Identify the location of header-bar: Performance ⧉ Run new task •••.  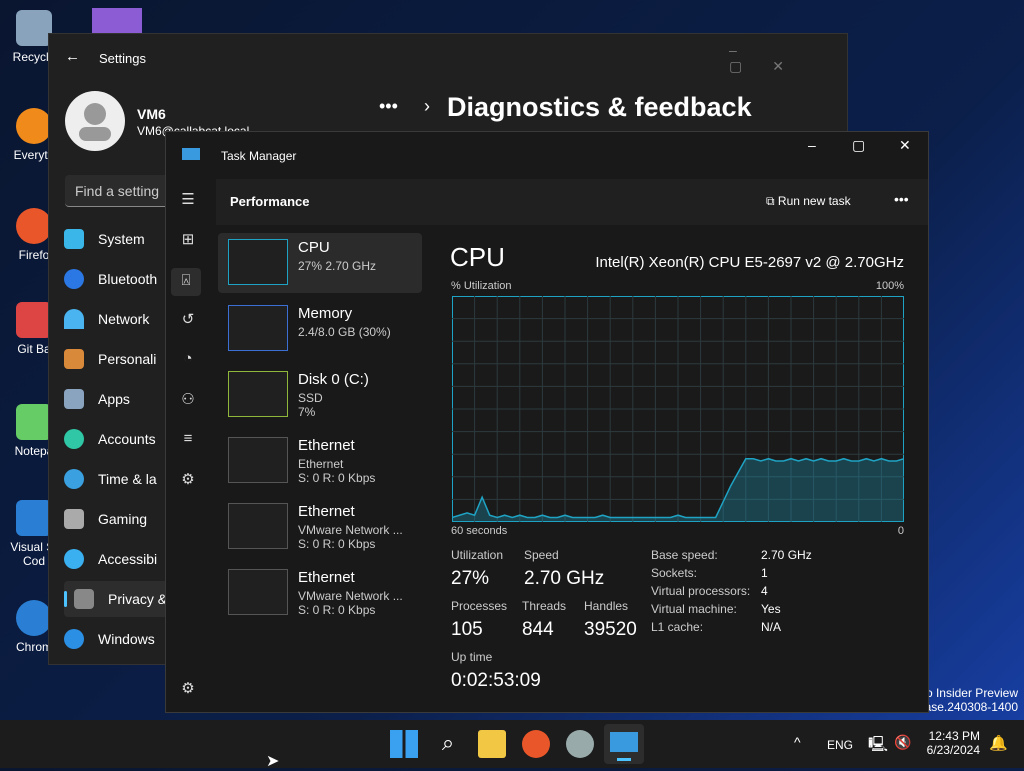
(572, 202).